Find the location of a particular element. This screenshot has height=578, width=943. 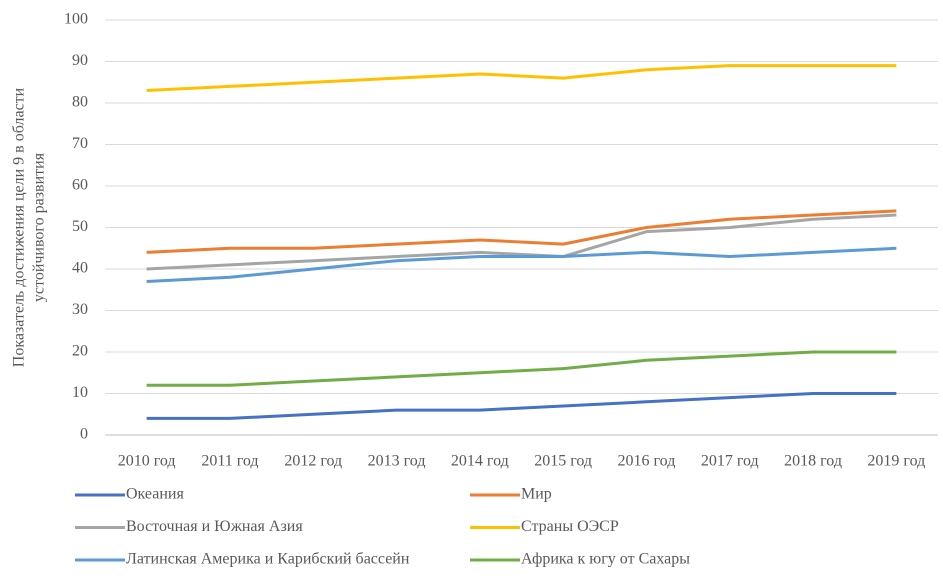

x-tick-label: 2015 год is located at coordinates (563, 461).